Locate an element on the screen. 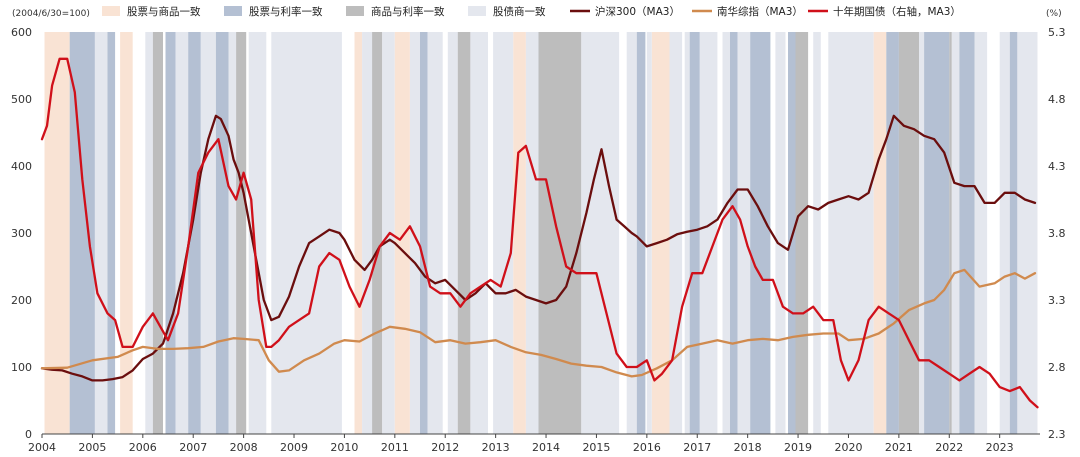 This screenshot has width=1080, height=457. x-tick-label: 2013 is located at coordinates (496, 447).